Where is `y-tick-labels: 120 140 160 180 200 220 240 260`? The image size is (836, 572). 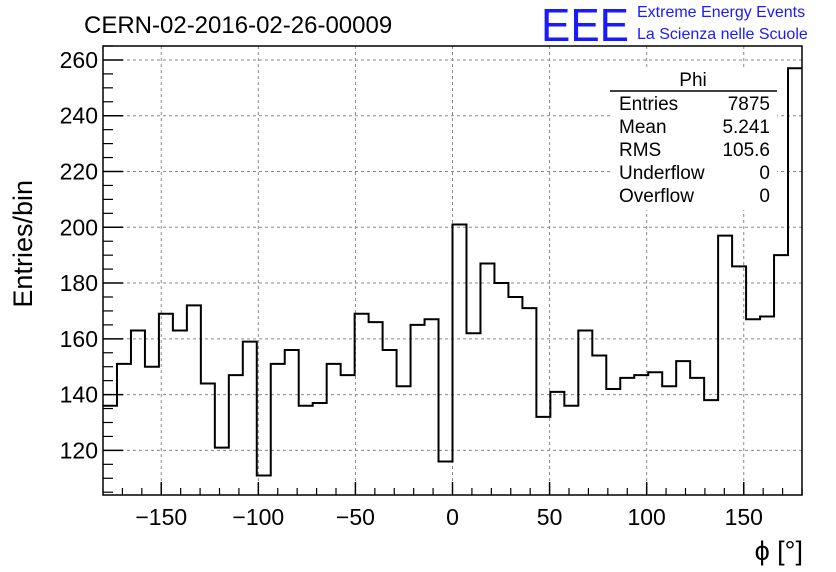 y-tick-labels: 120 140 160 180 200 220 240 260 is located at coordinates (79, 255).